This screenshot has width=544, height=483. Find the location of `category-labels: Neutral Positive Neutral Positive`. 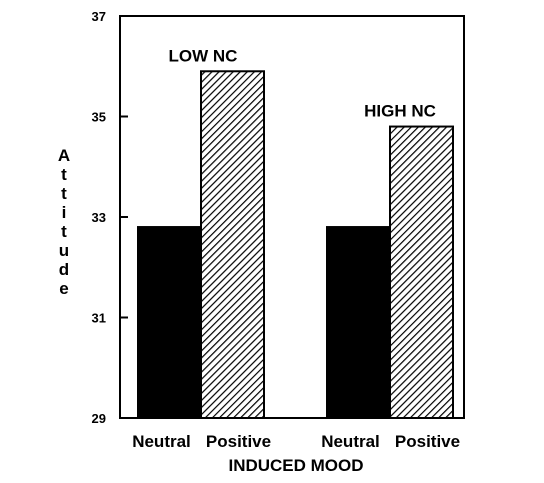

category-labels: Neutral Positive Neutral Positive is located at coordinates (296, 441).